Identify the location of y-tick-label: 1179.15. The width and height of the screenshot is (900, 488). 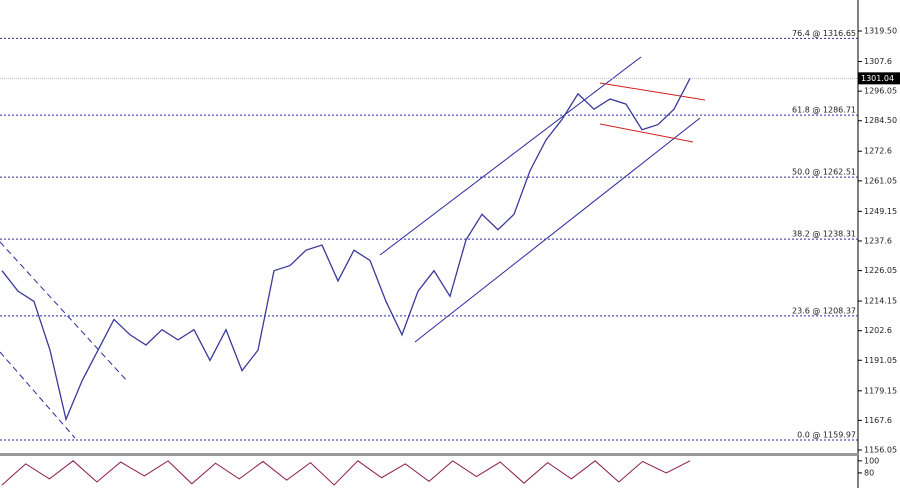
(880, 390).